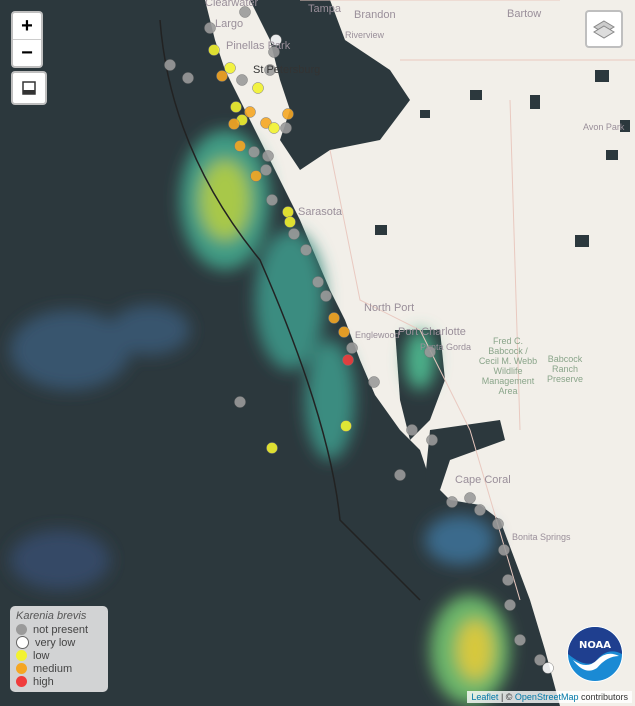 Image resolution: width=635 pixels, height=706 pixels. What do you see at coordinates (43, 681) in the screenshot?
I see `legend-label: high` at bounding box center [43, 681].